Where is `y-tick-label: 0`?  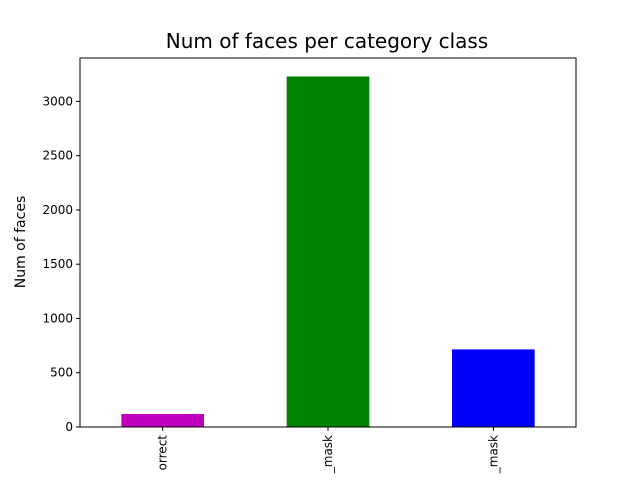
y-tick-label: 0 is located at coordinates (69, 427).